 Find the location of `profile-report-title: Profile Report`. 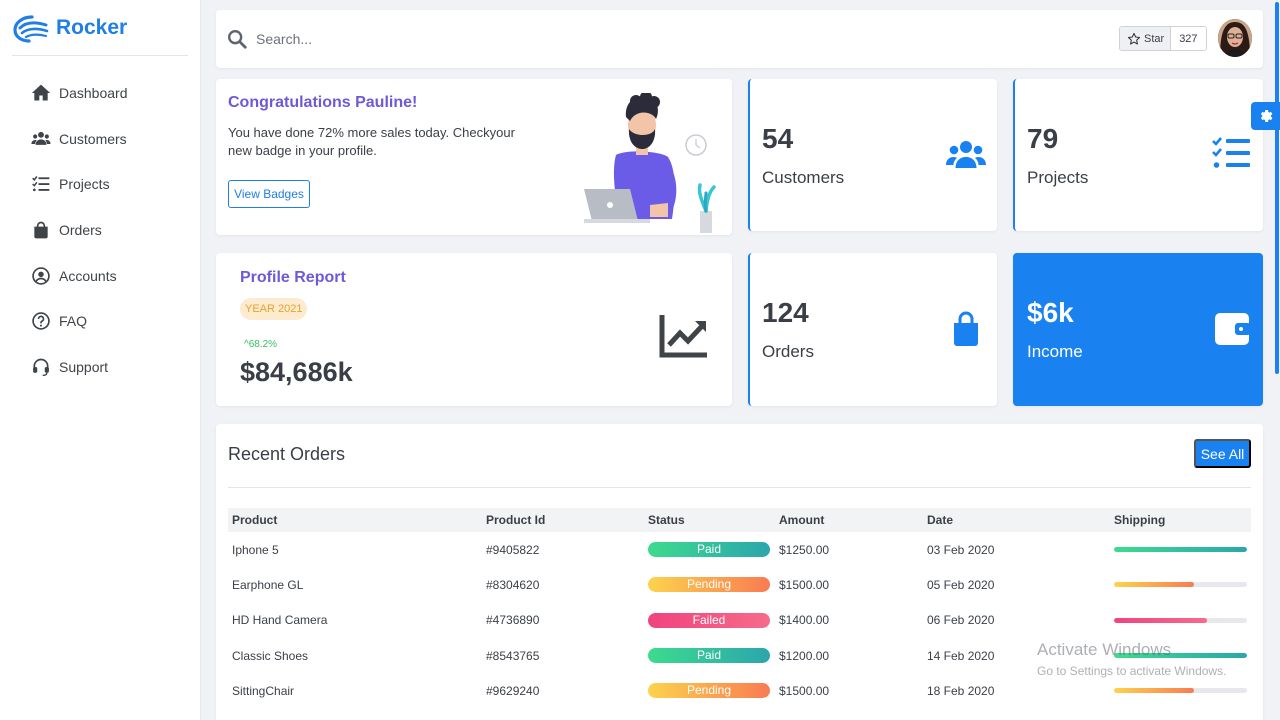

profile-report-title: Profile Report is located at coordinates (293, 277).